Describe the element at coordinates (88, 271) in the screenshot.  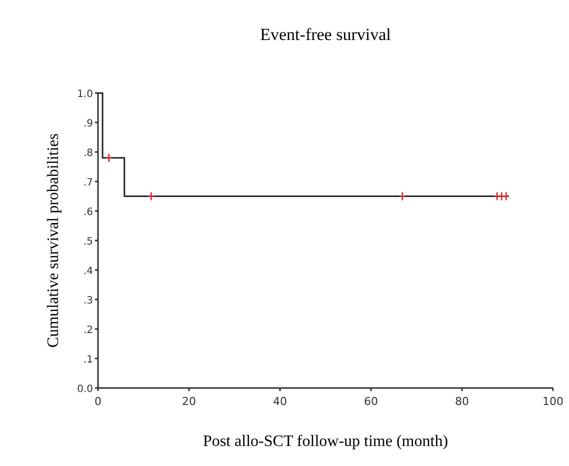
I see `y-tick-label: .4` at that location.